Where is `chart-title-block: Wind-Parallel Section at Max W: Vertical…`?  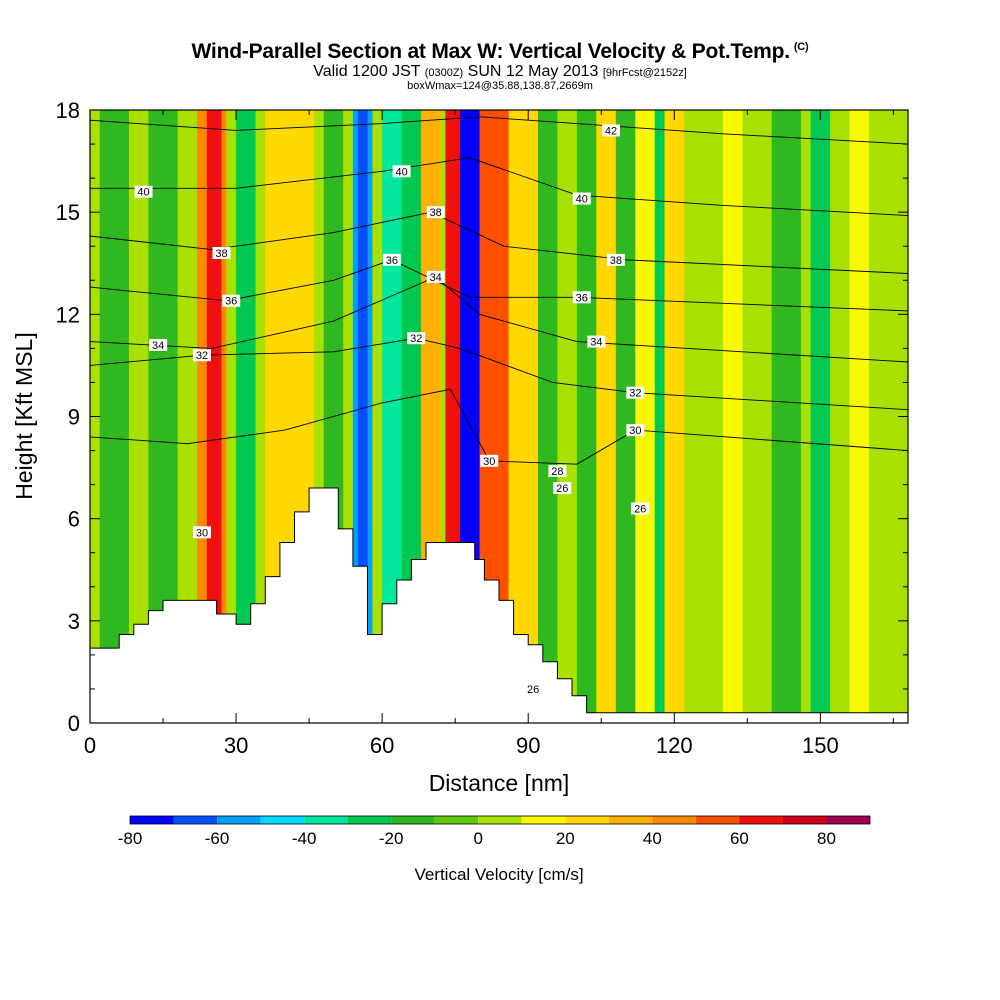
chart-title-block: Wind-Parallel Section at Max W: Vertical… is located at coordinates (500, 63).